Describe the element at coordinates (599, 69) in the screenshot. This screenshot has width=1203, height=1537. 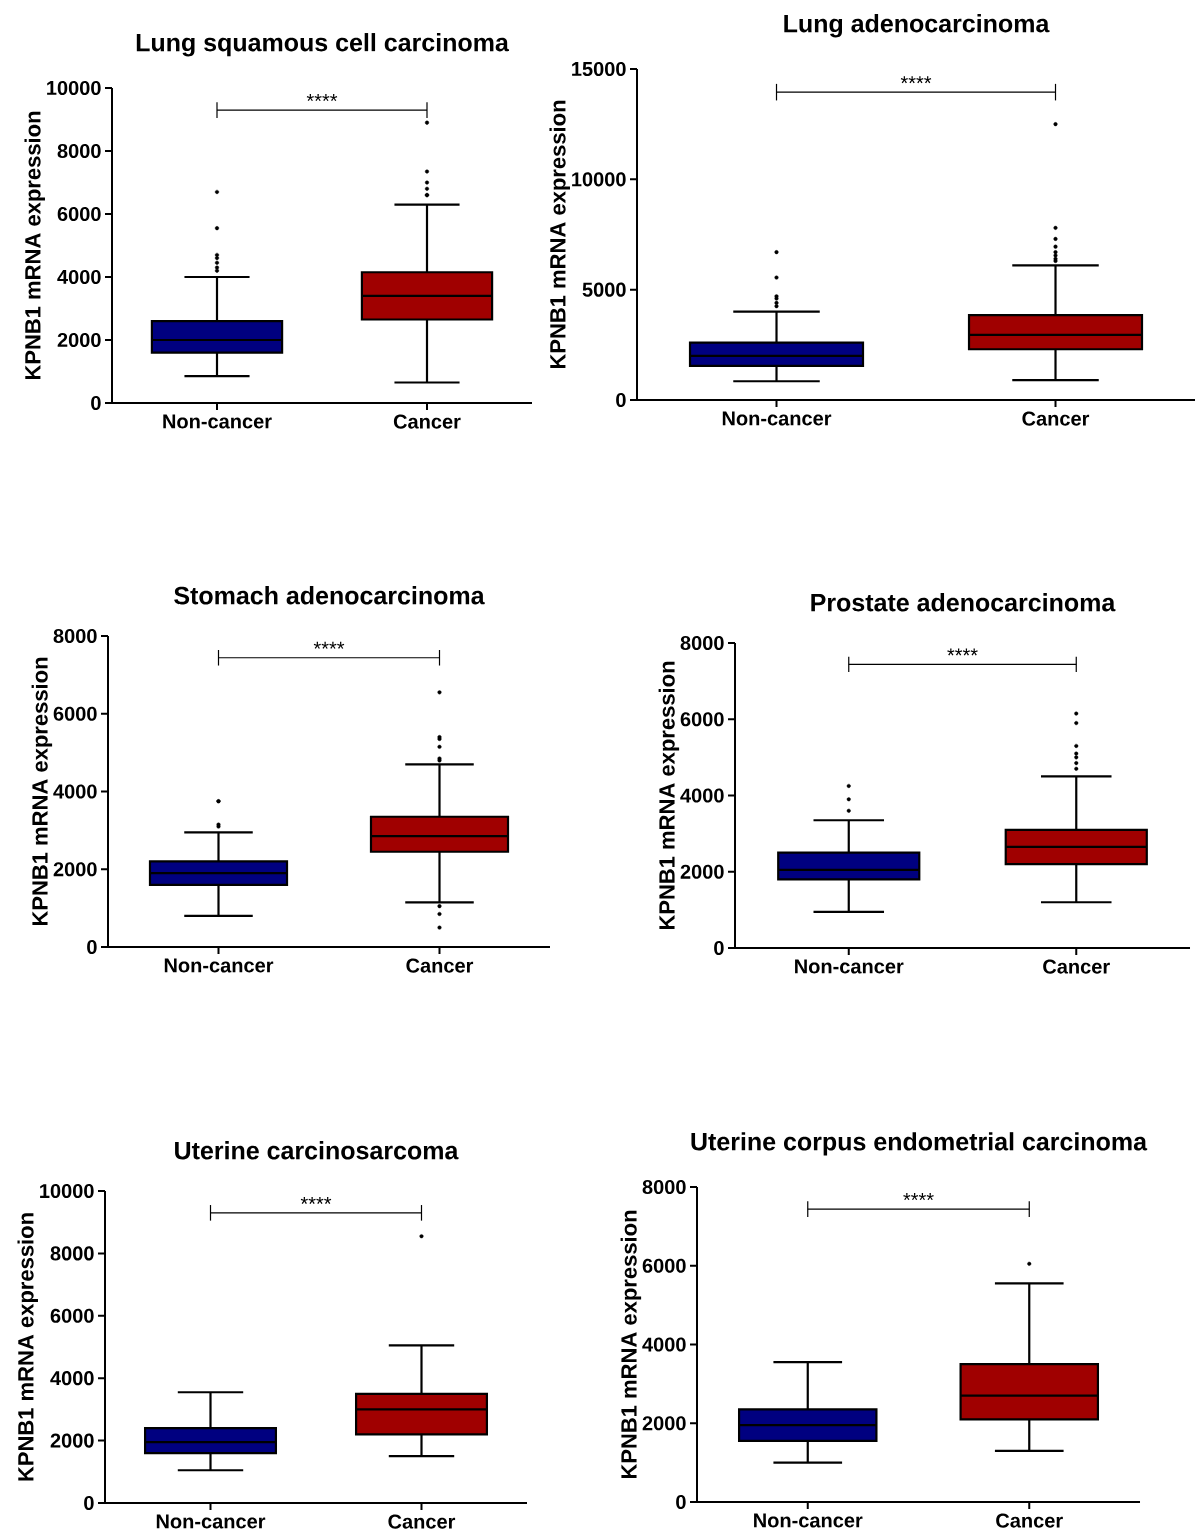
I see `y-tick-label: 15000` at that location.